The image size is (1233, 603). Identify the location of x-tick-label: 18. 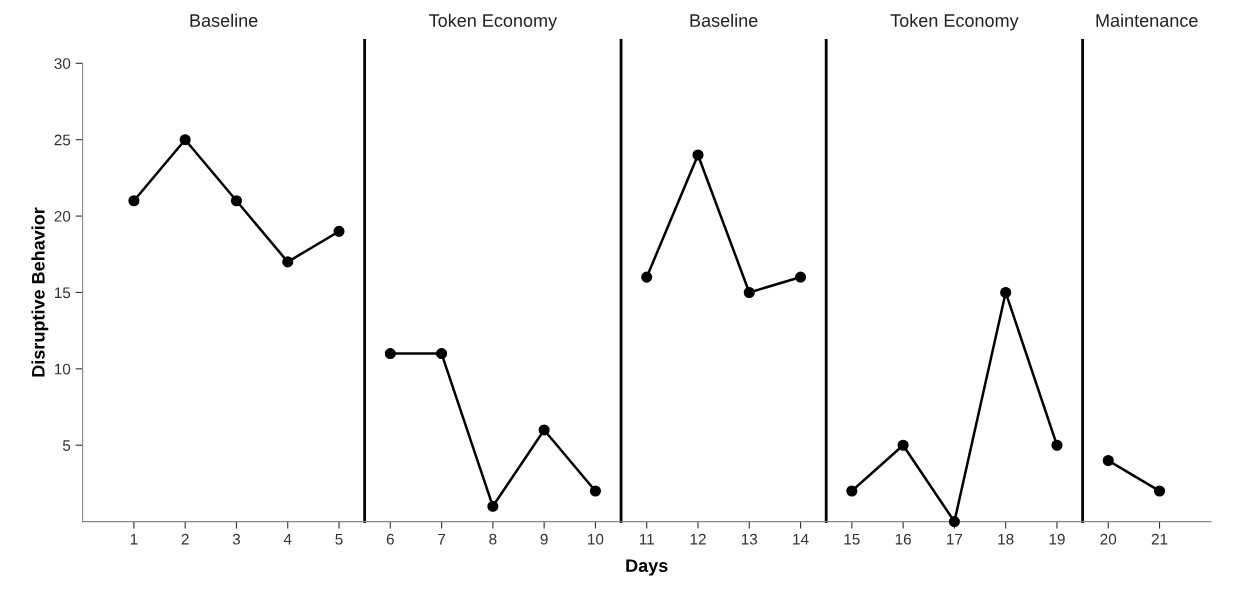
(1006, 539).